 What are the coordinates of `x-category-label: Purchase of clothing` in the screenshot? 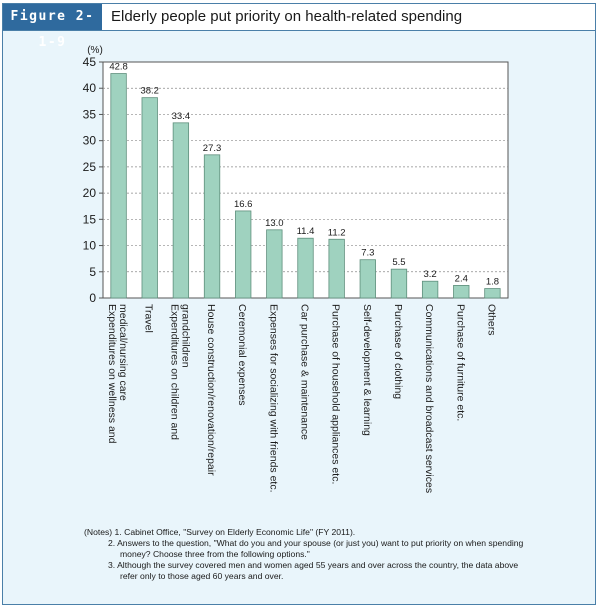 It's located at (398, 351).